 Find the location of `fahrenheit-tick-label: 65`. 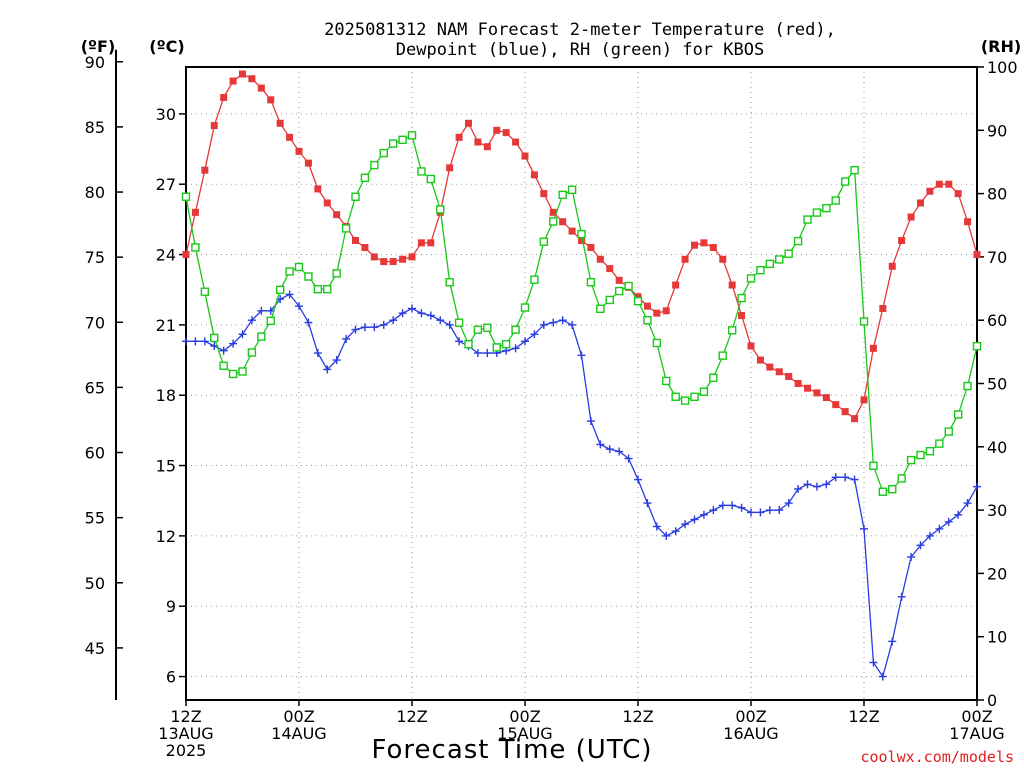

fahrenheit-tick-label: 65 is located at coordinates (95, 387).